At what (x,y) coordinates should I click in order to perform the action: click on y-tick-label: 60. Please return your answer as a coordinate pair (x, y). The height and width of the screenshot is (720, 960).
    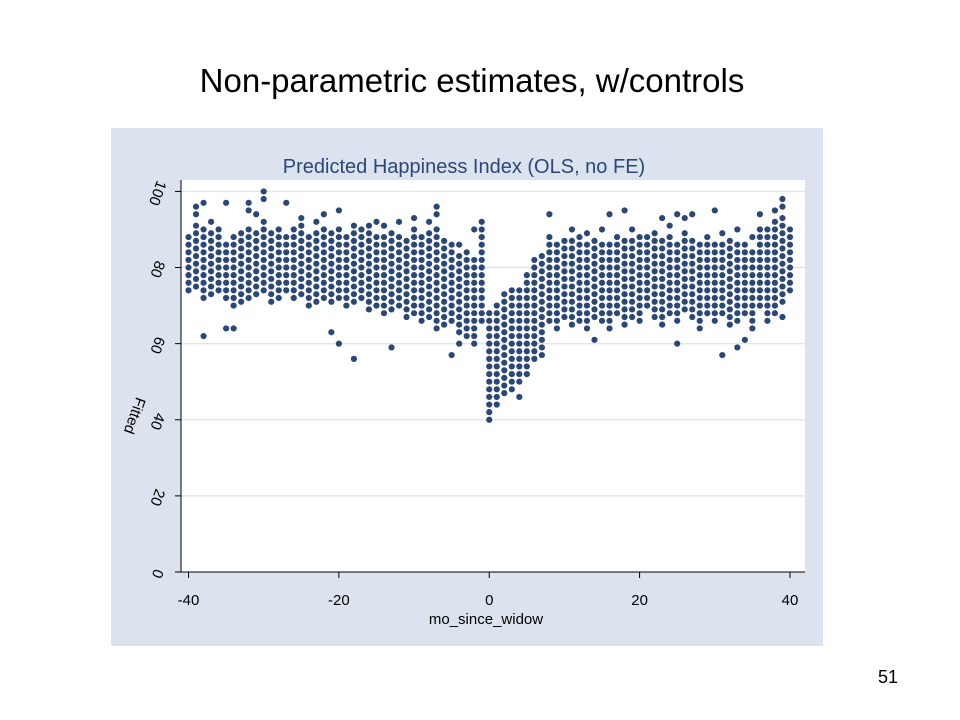
    Looking at the image, I should click on (157, 344).